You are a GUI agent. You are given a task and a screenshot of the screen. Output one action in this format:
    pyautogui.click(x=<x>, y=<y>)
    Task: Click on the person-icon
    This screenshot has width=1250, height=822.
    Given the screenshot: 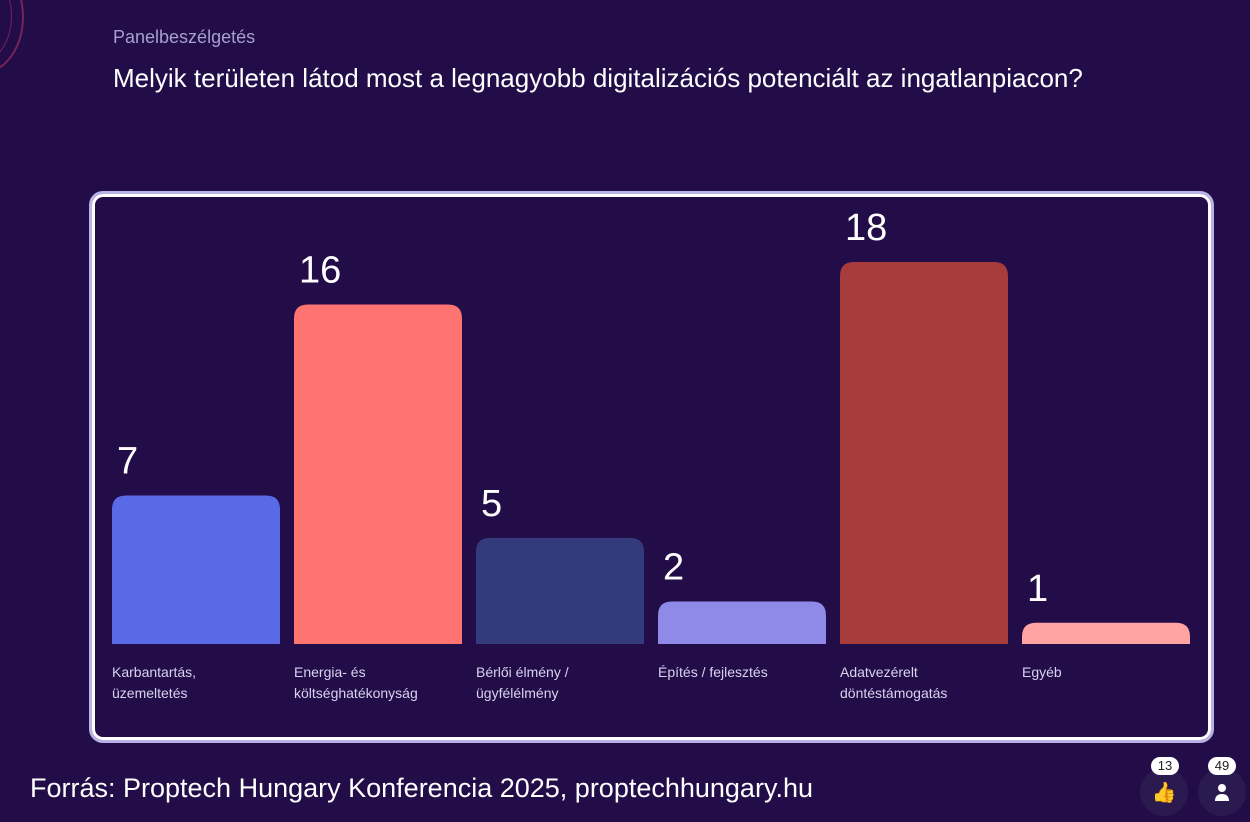 What is the action you would take?
    pyautogui.click(x=1222, y=792)
    